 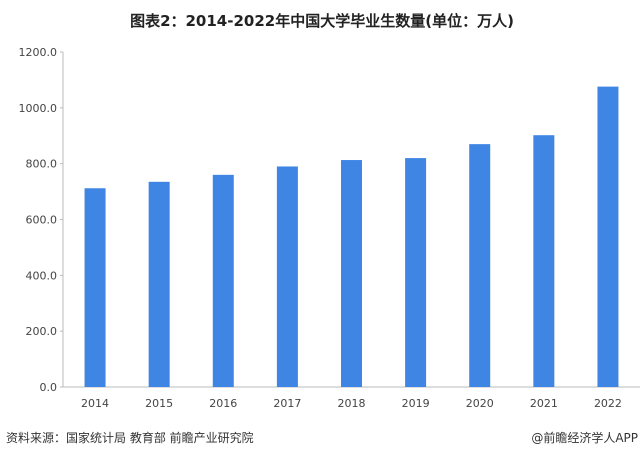 What do you see at coordinates (544, 261) in the screenshot?
I see `bar-2021` at bounding box center [544, 261].